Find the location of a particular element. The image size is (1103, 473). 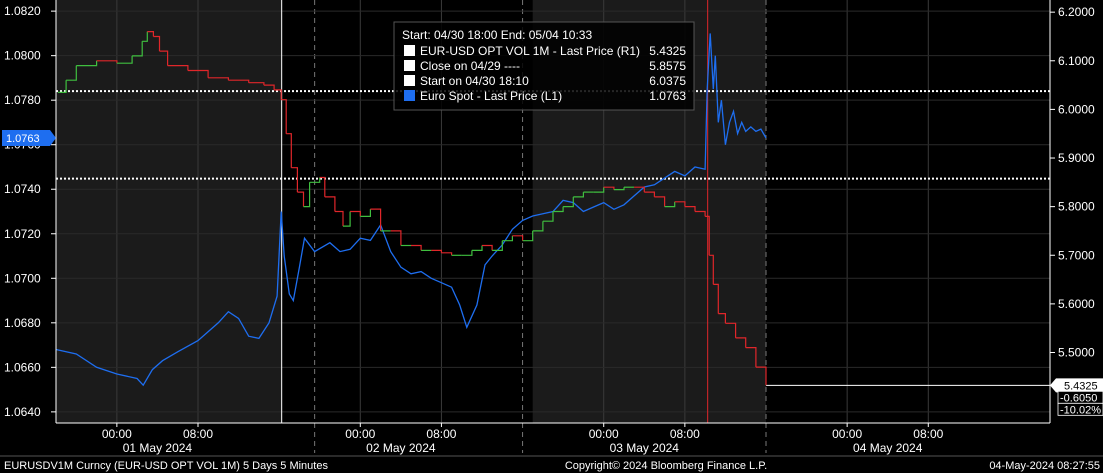

left-tick-label: 1.0800 is located at coordinates (22, 56).